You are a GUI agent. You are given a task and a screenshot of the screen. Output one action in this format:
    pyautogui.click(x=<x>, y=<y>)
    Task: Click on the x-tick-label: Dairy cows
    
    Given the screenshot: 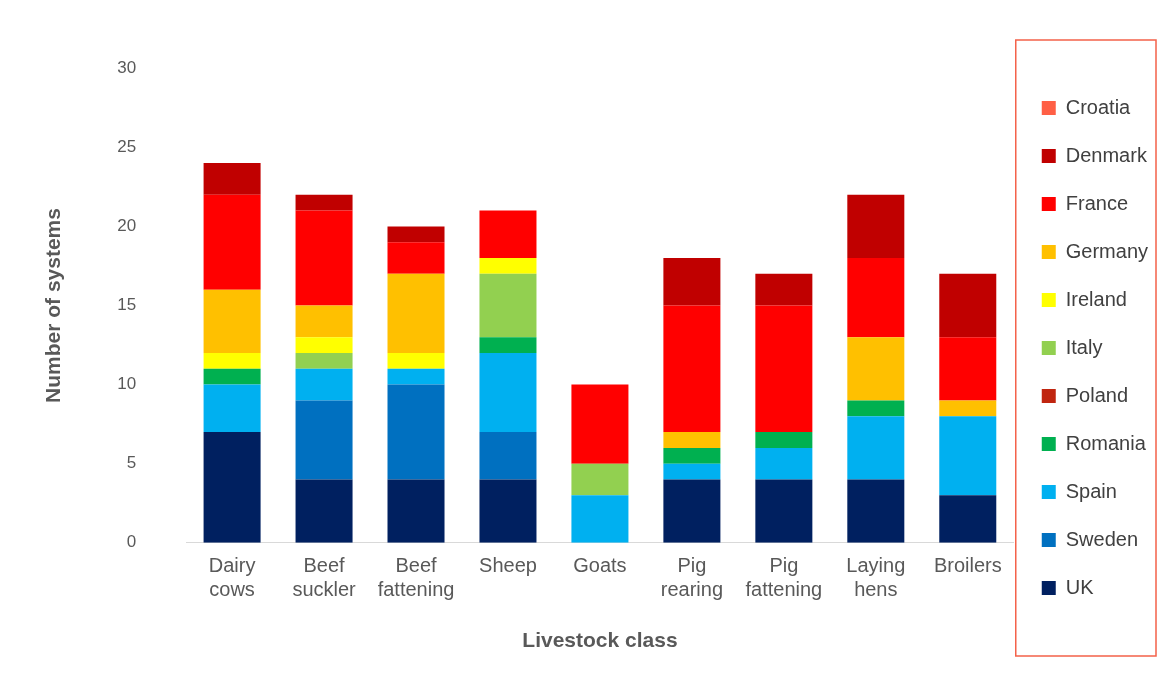 What is the action you would take?
    pyautogui.click(x=232, y=577)
    